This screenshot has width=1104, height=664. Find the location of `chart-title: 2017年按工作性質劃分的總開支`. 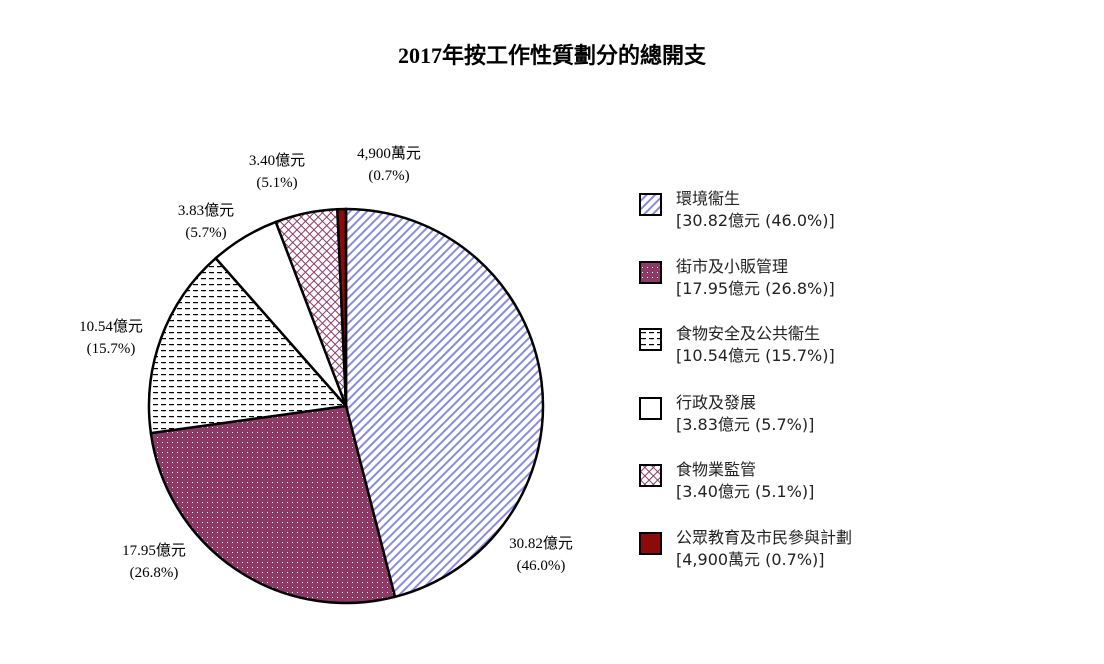

chart-title: 2017年按工作性質劃分的總開支 is located at coordinates (551, 55).